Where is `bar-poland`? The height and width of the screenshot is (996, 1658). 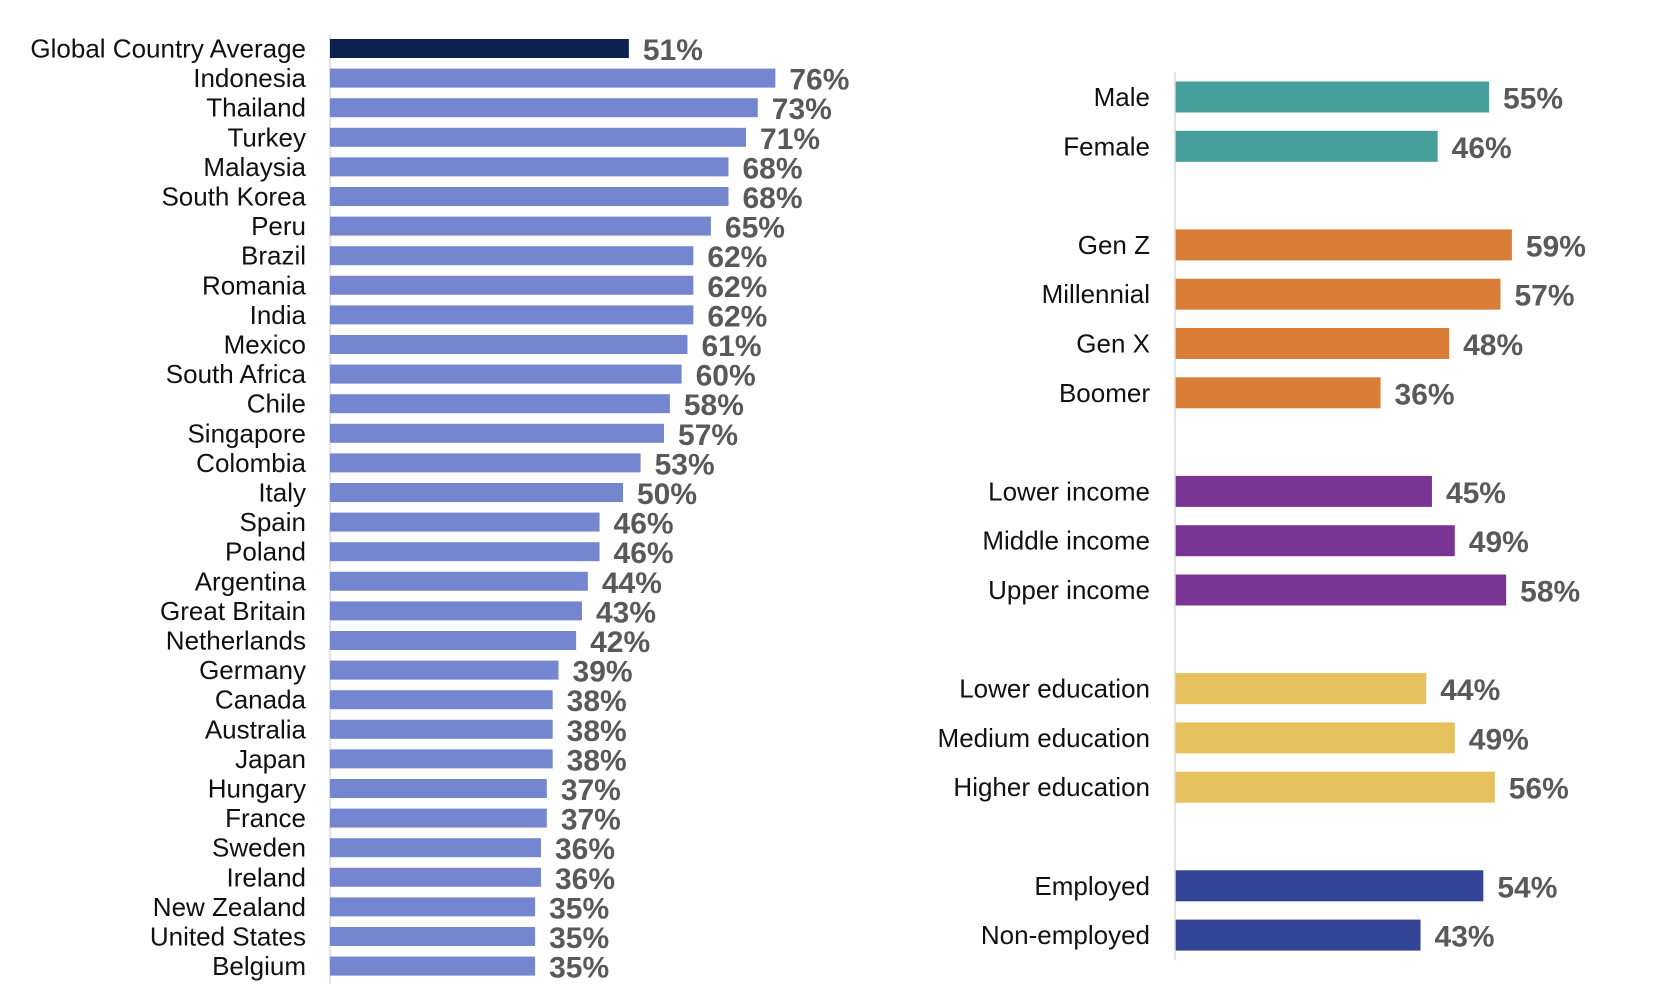 bar-poland is located at coordinates (465, 552).